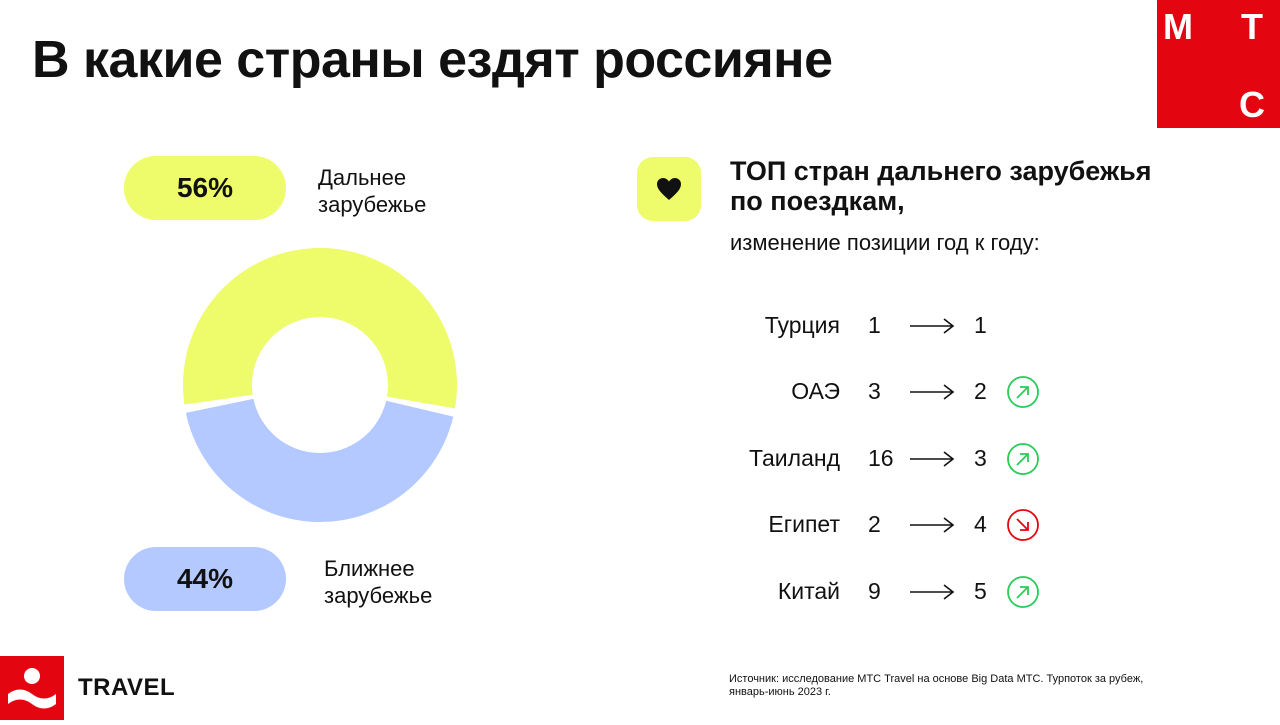 Image resolution: width=1280 pixels, height=725 pixels. What do you see at coordinates (874, 325) in the screenshot?
I see `rank-previous-position: 1` at bounding box center [874, 325].